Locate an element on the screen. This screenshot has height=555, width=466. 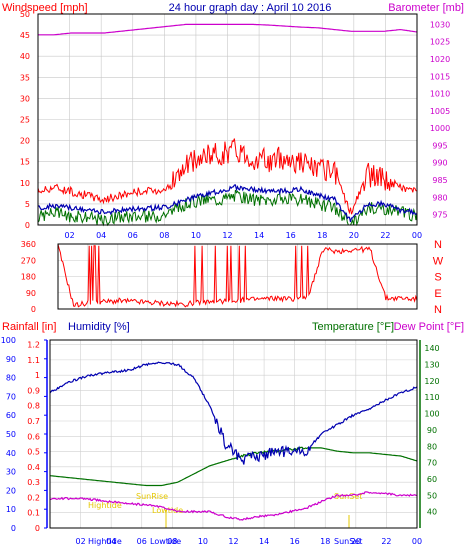
barometer-tick-label: 995 is located at coordinates (439, 145).